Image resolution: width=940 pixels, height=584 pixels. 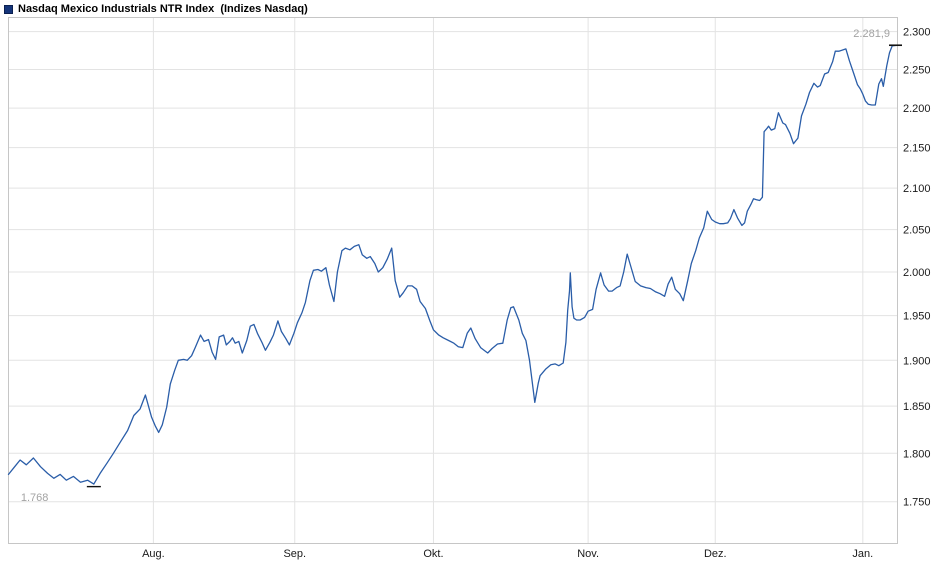 I want to click on y-axis-label: 2.150, so click(x=917, y=149).